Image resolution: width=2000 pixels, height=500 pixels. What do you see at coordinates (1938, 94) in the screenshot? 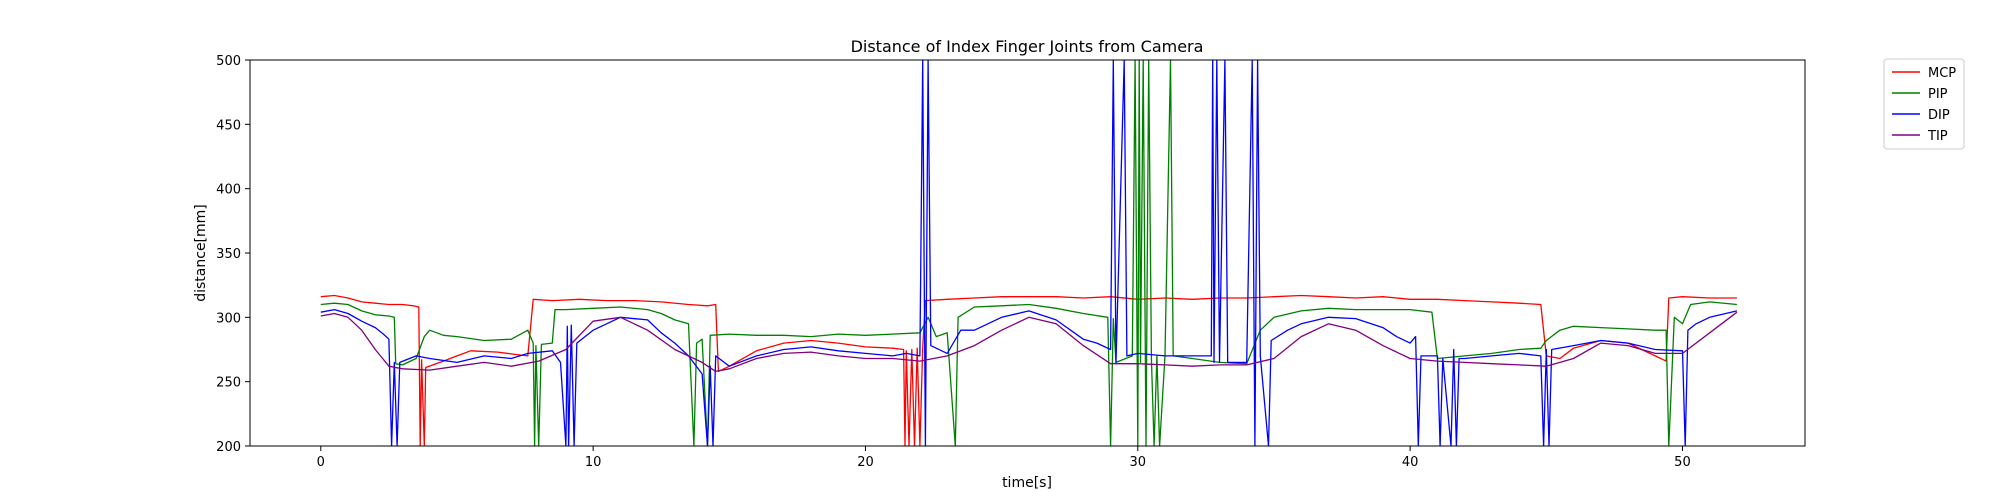
I see `legend-label-pip: PIP` at bounding box center [1938, 94].